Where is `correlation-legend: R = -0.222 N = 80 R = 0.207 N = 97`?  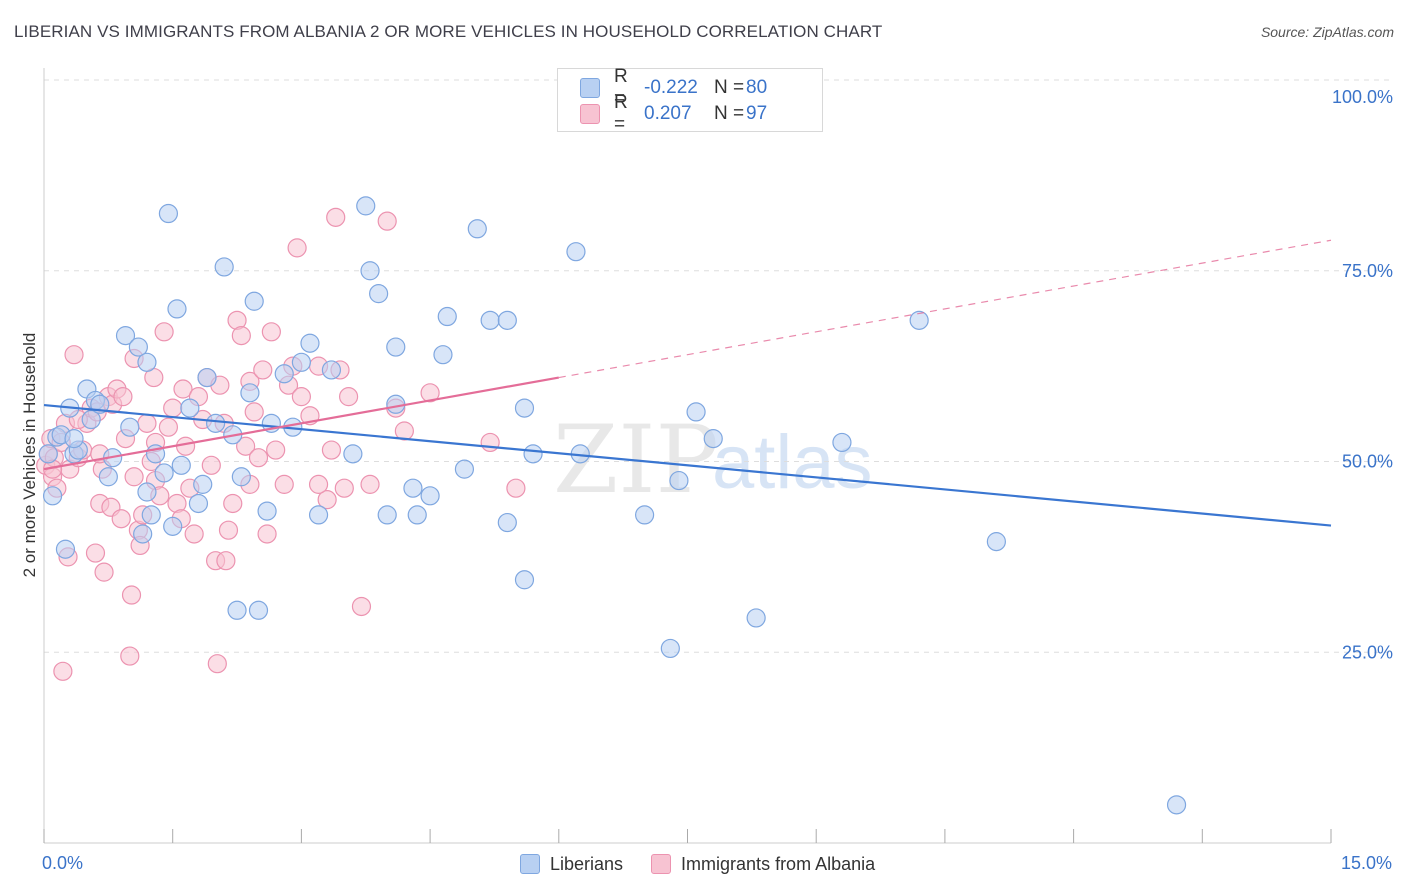
correlation-legend: R = -0.222 N = 80 R = 0.207 N = 97 is located at coordinates (690, 100).